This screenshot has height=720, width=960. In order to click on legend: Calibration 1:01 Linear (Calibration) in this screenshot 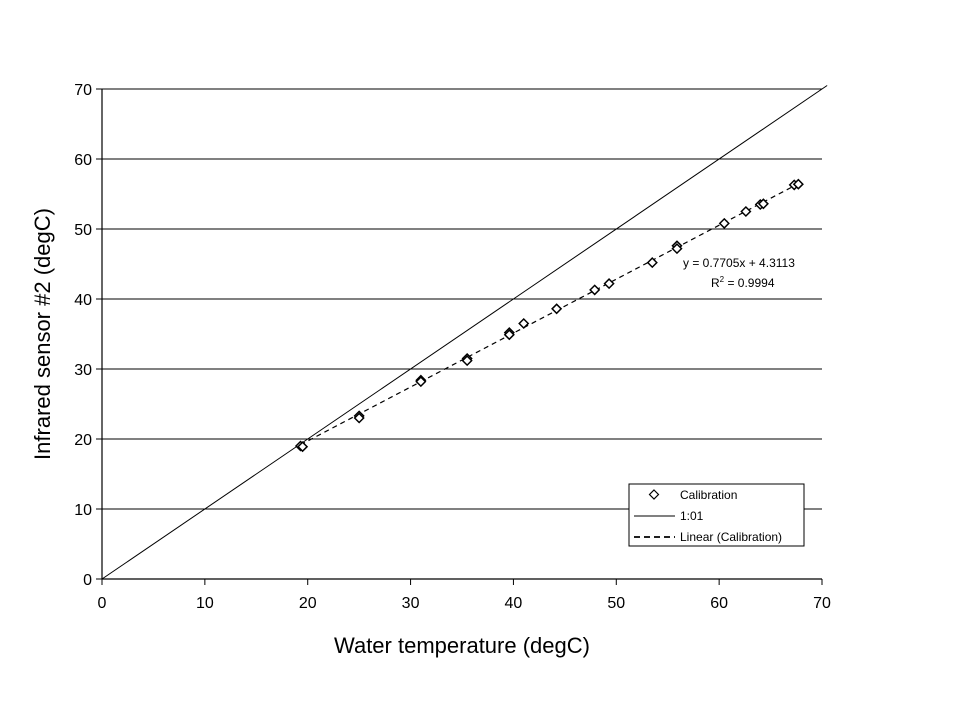, I will do `click(716, 515)`.